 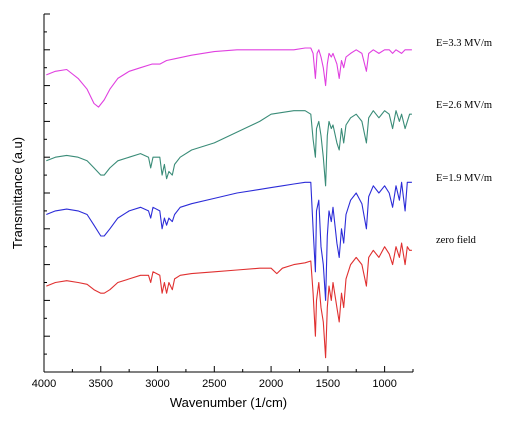 I want to click on series-label-3: zero field, so click(x=456, y=240).